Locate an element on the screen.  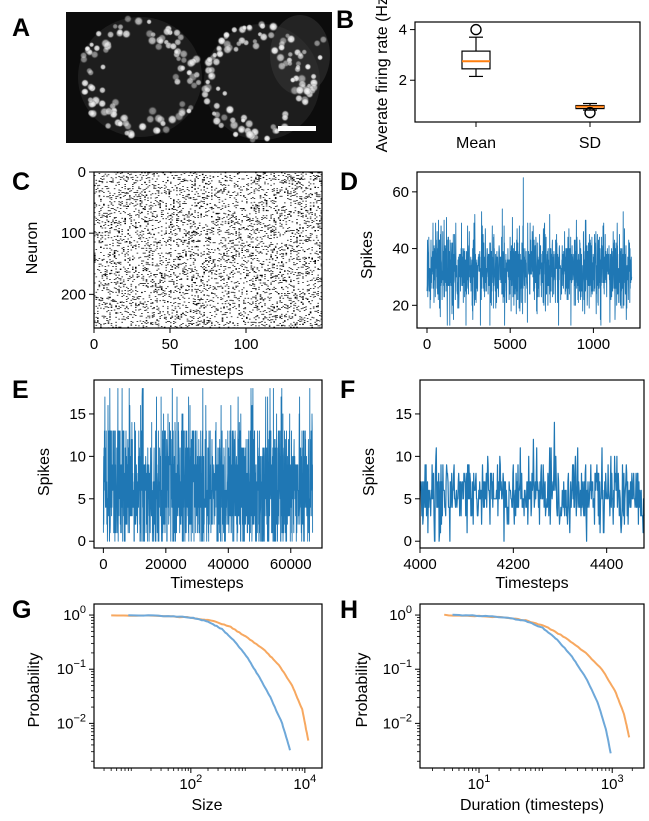
panel-g-size-distribution: Probability Size 102 104 100 10−1 10−2 is located at coordinates (174, 708).